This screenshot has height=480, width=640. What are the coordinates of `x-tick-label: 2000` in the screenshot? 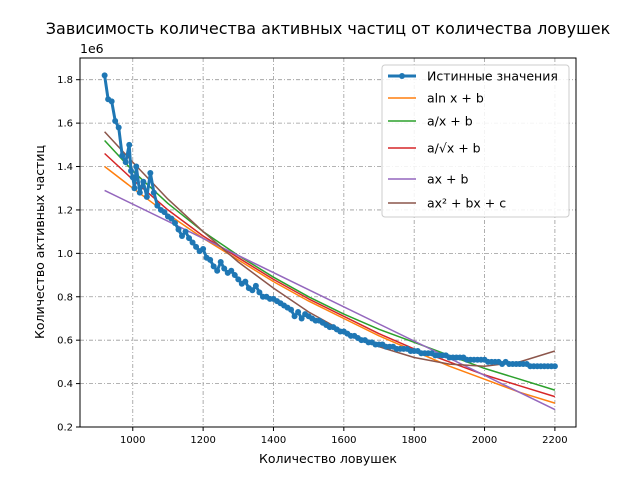 It's located at (484, 440).